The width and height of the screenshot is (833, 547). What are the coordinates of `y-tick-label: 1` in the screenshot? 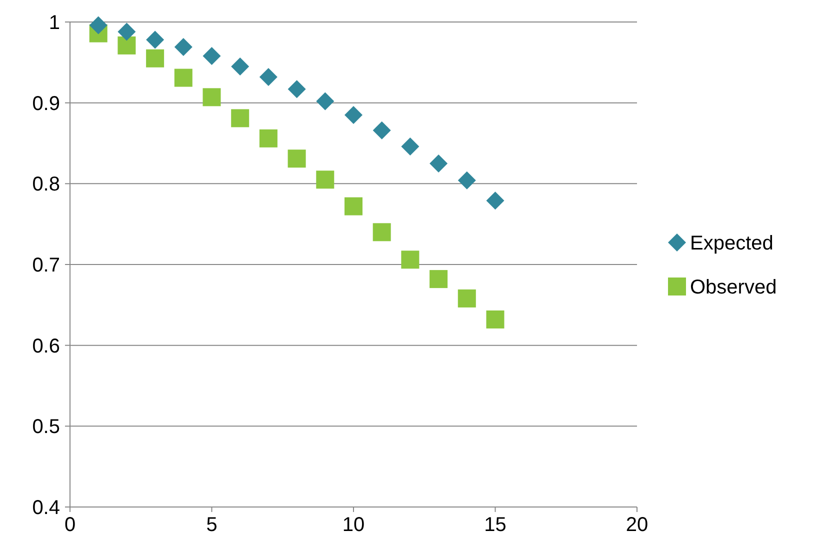 It's located at (54, 23).